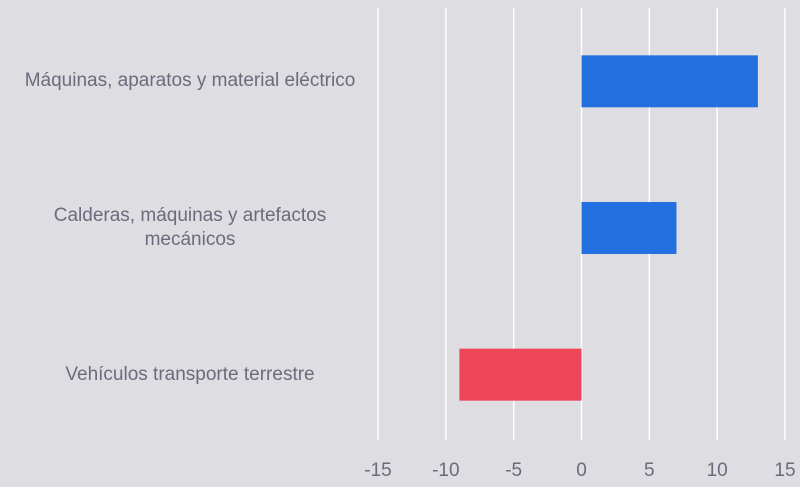  Describe the element at coordinates (784, 470) in the screenshot. I see `x-tick-label: 15` at that location.